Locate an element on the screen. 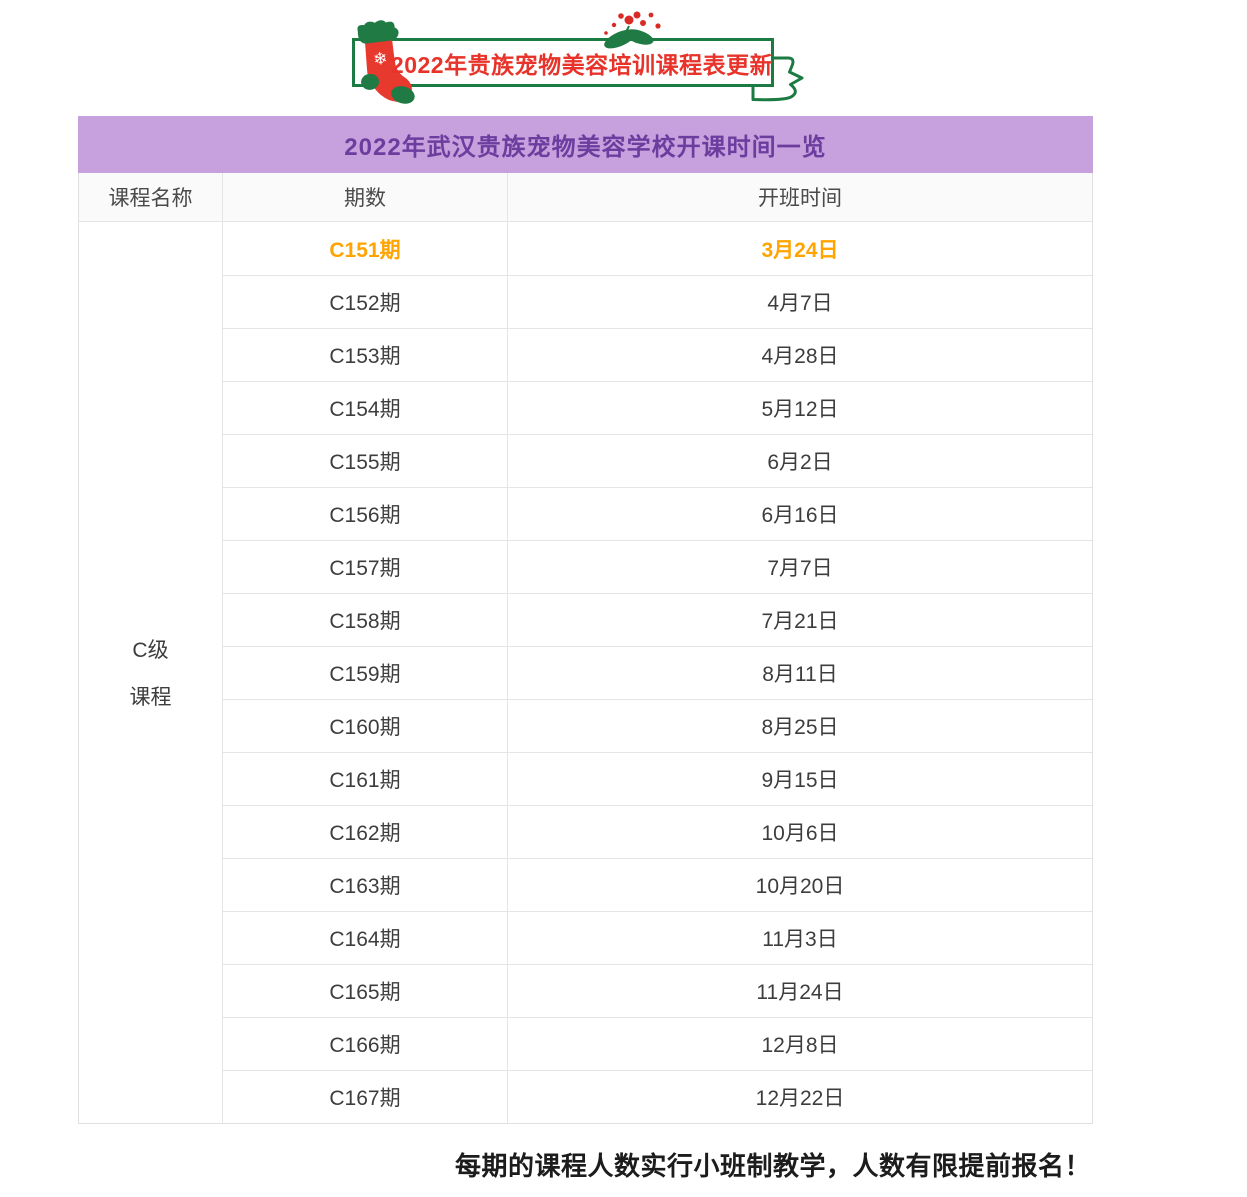 The image size is (1247, 1197). table-row: C167期 12月22日 is located at coordinates (657, 1096).